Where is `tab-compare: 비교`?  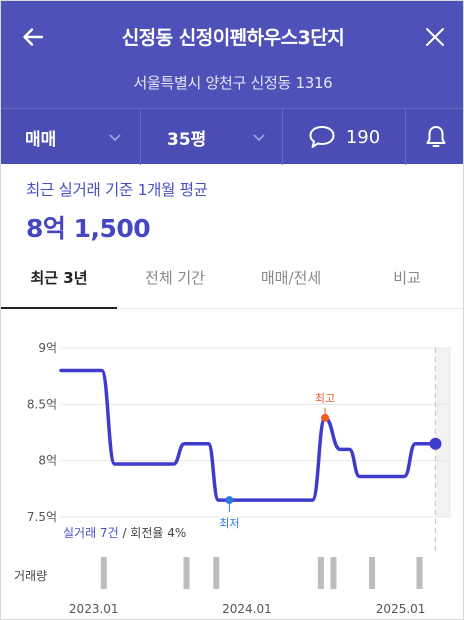
tab-compare: 비교 is located at coordinates (407, 278).